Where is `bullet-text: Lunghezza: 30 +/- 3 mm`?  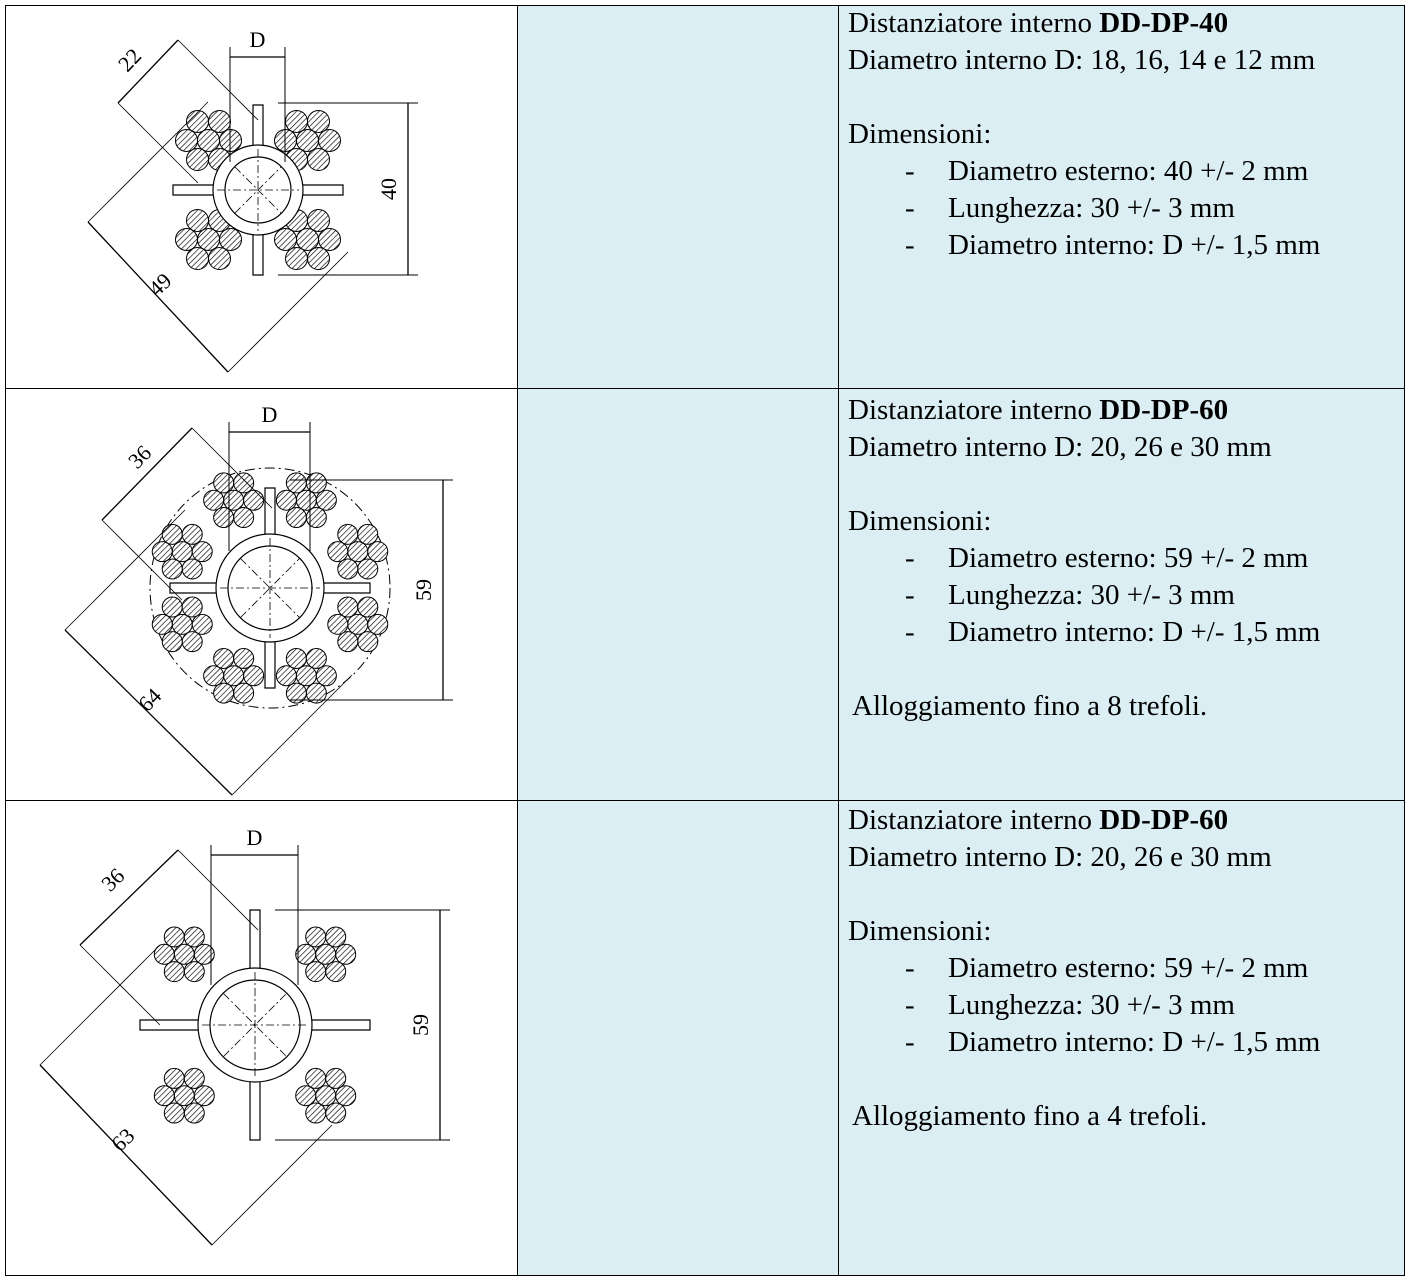 bullet-text: Lunghezza: 30 +/- 3 mm is located at coordinates (1091, 595).